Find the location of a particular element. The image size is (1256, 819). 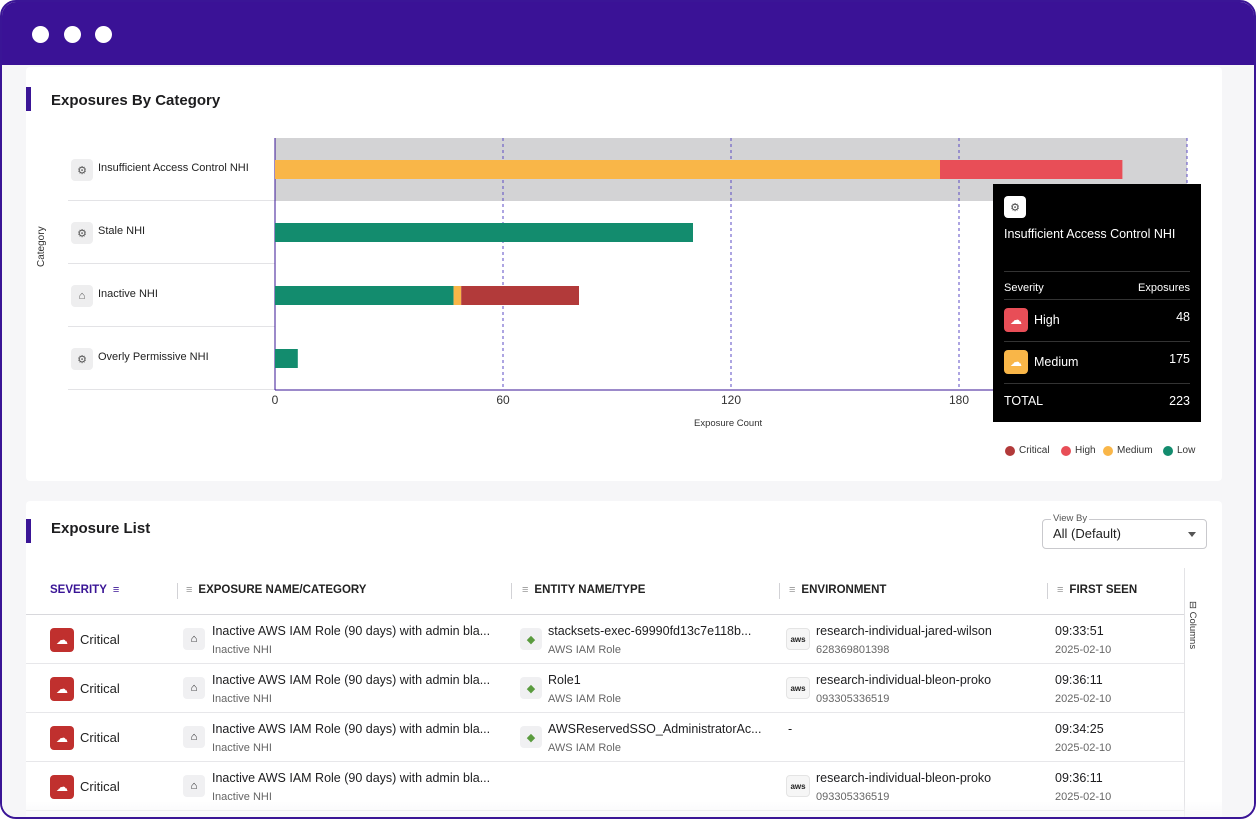

legend-label: Medium is located at coordinates (1135, 450).